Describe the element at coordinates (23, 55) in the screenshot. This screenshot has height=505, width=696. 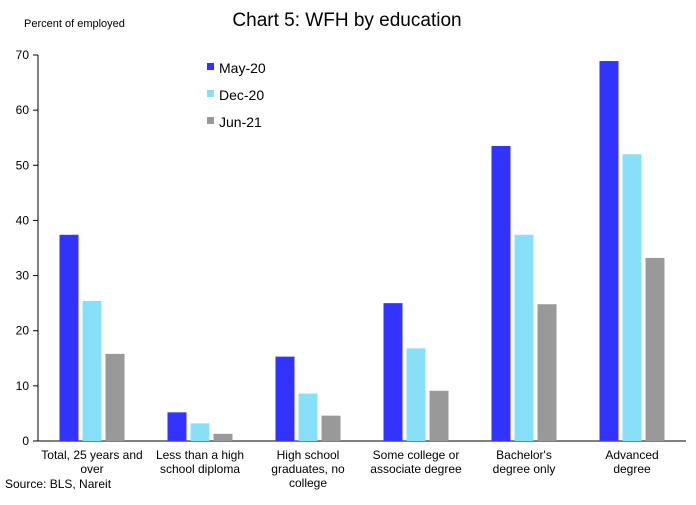
I see `y-tick-label: 70` at that location.